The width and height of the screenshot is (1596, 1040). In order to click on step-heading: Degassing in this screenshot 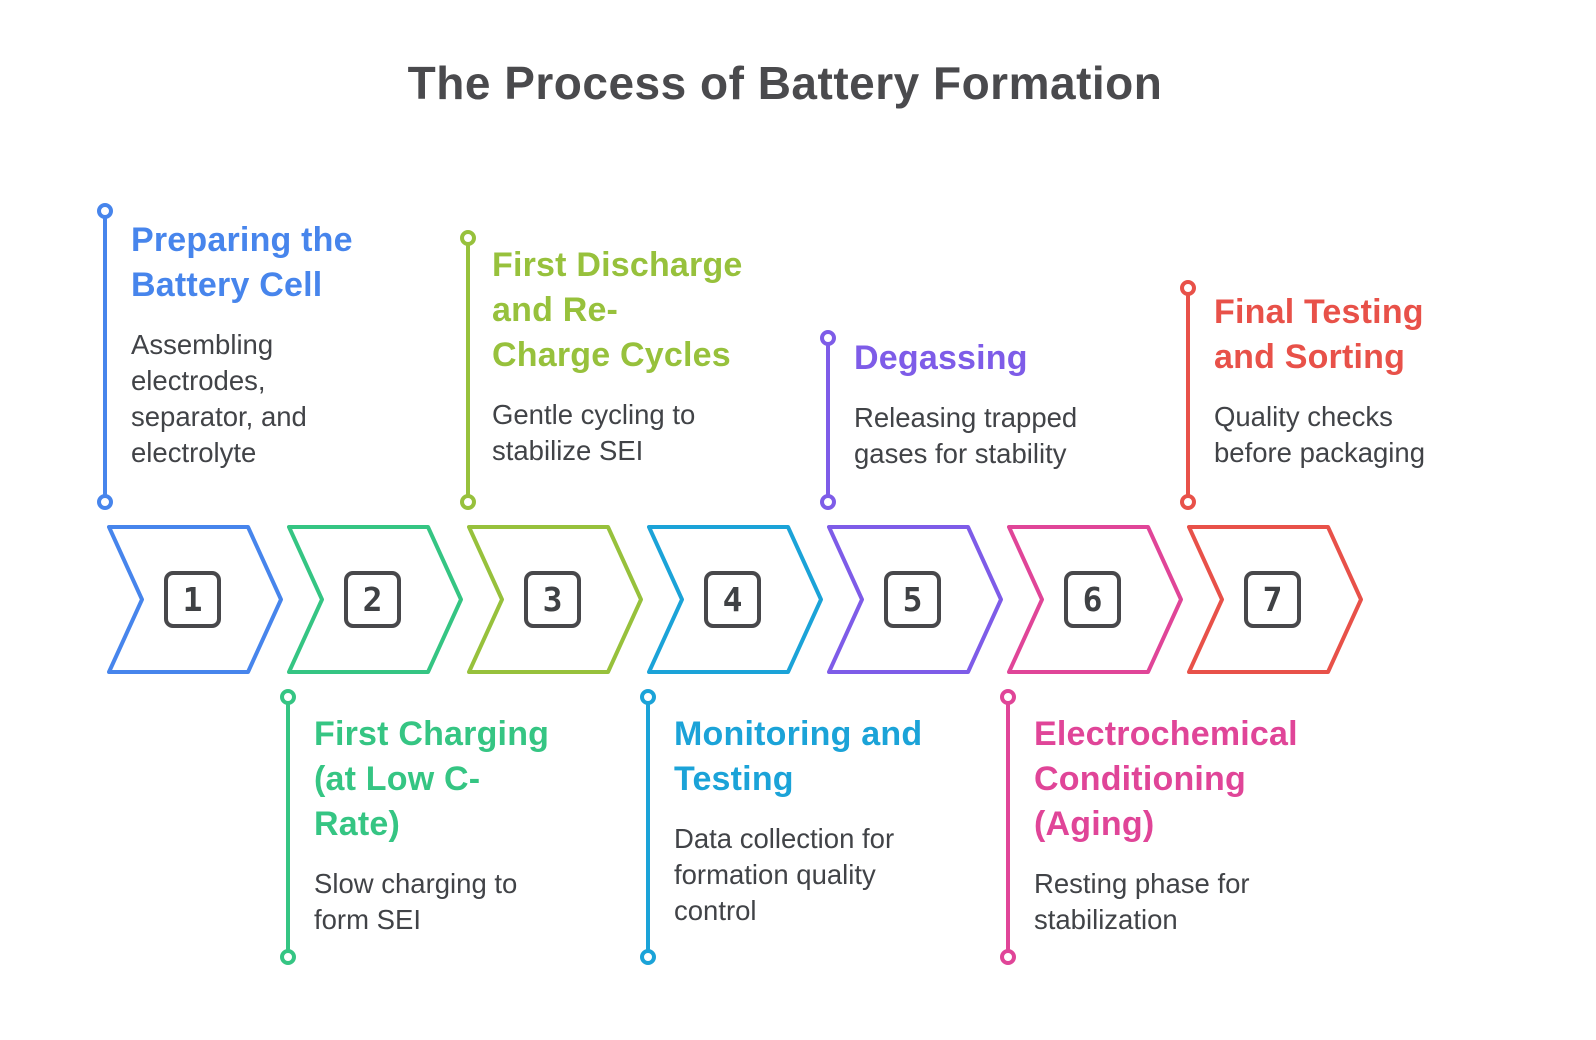, I will do `click(941, 358)`.